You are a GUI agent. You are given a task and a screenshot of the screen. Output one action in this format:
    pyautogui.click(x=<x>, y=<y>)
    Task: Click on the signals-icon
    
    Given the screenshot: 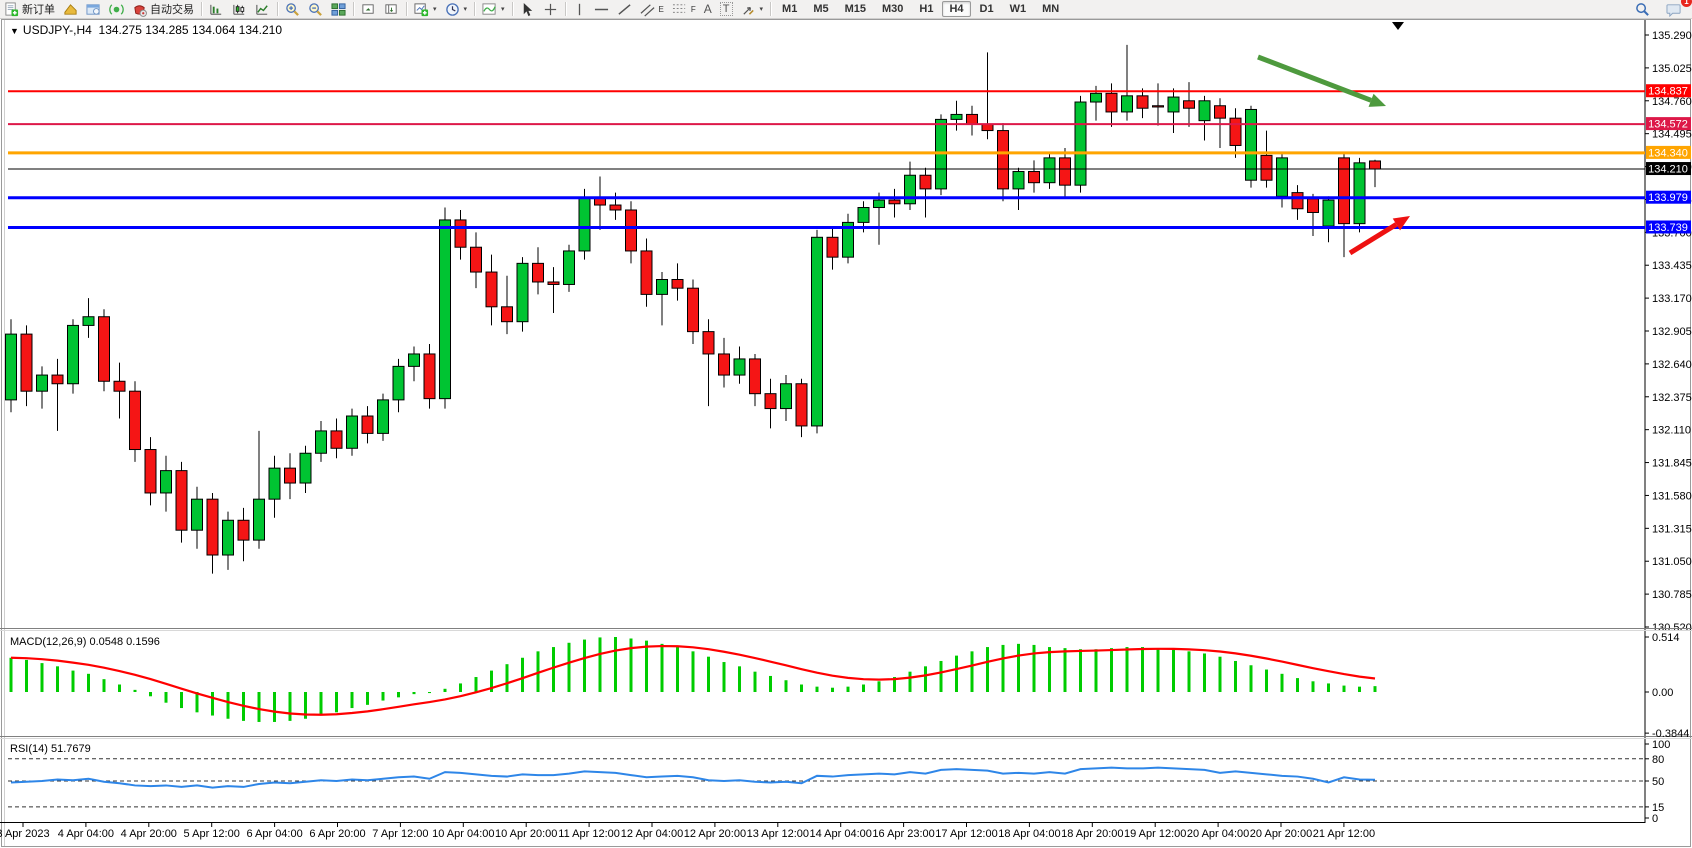 What is the action you would take?
    pyautogui.click(x=116, y=9)
    